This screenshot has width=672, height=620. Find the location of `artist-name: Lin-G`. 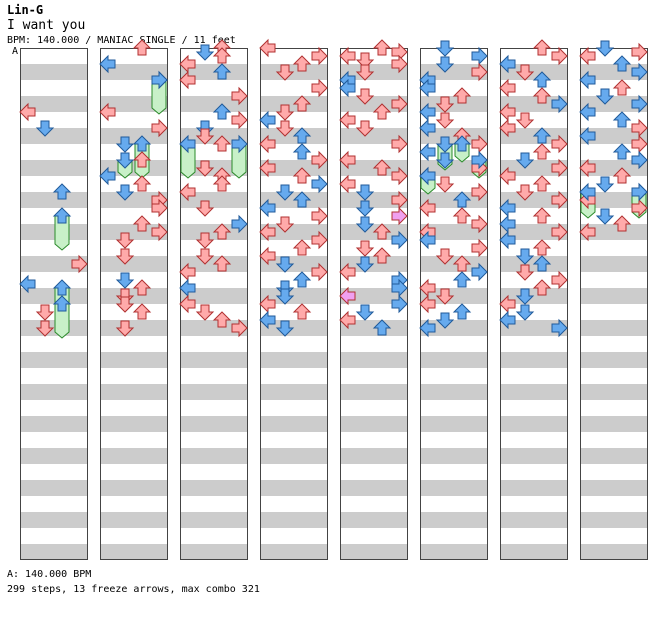

artist-name: Lin-G is located at coordinates (25, 10).